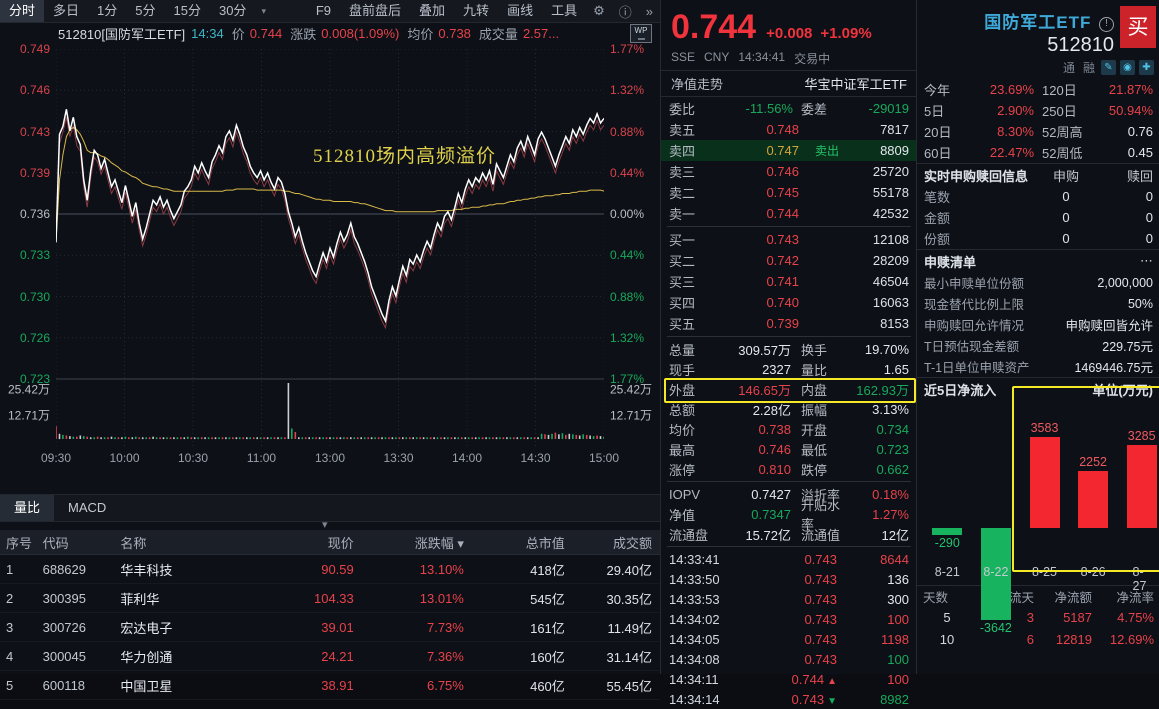 This screenshot has width=1159, height=709. I want to click on period-tab-1min: 1分, so click(107, 10).